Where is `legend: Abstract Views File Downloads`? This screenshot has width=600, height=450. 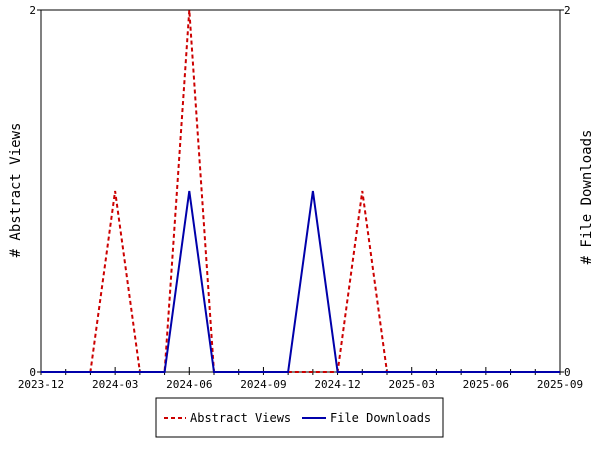 legend: Abstract Views File Downloads is located at coordinates (299, 417).